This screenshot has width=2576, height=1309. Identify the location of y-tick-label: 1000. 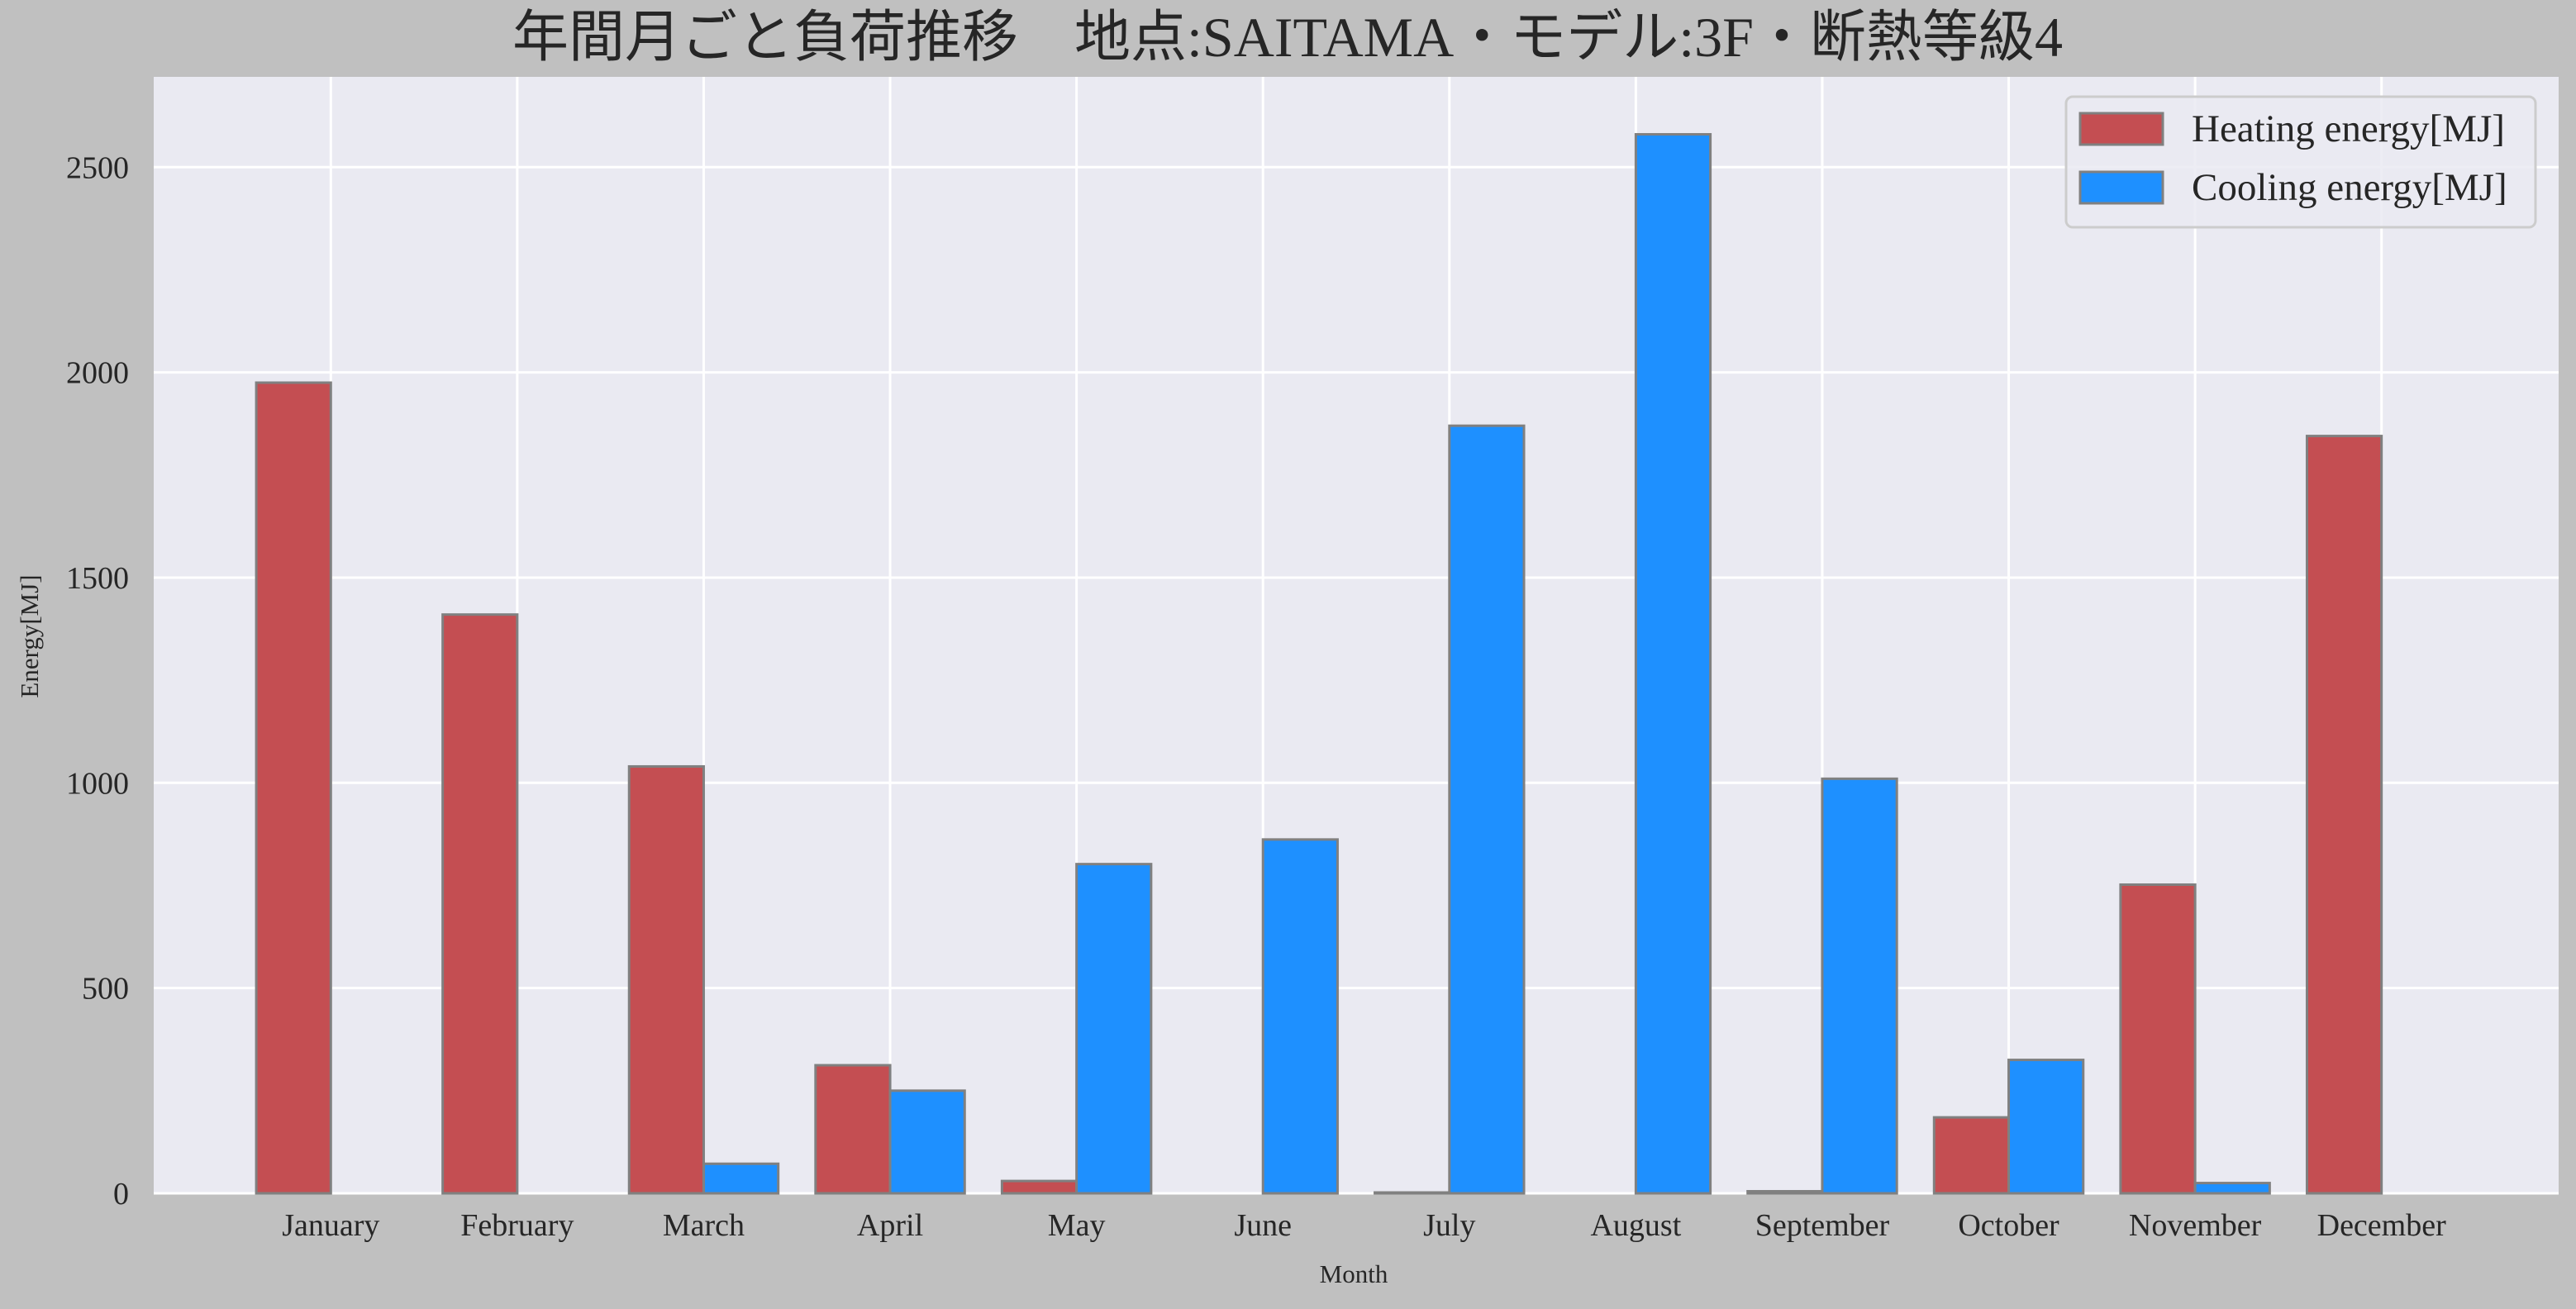
(98, 783).